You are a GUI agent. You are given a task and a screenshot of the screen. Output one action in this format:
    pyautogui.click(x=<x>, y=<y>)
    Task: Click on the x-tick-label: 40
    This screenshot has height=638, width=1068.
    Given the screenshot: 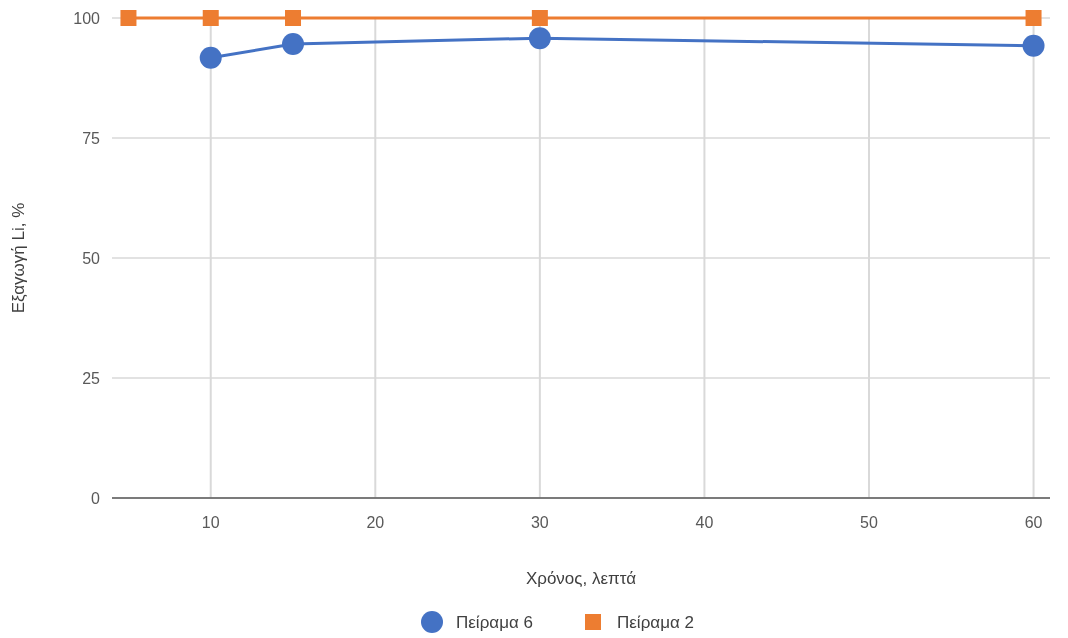 What is the action you would take?
    pyautogui.click(x=704, y=522)
    